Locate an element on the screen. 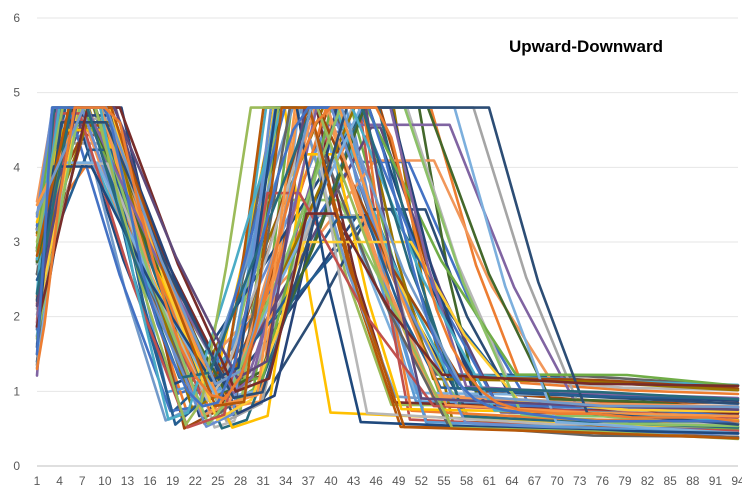 This screenshot has width=742, height=490. y-tick-label: 2 is located at coordinates (16, 317).